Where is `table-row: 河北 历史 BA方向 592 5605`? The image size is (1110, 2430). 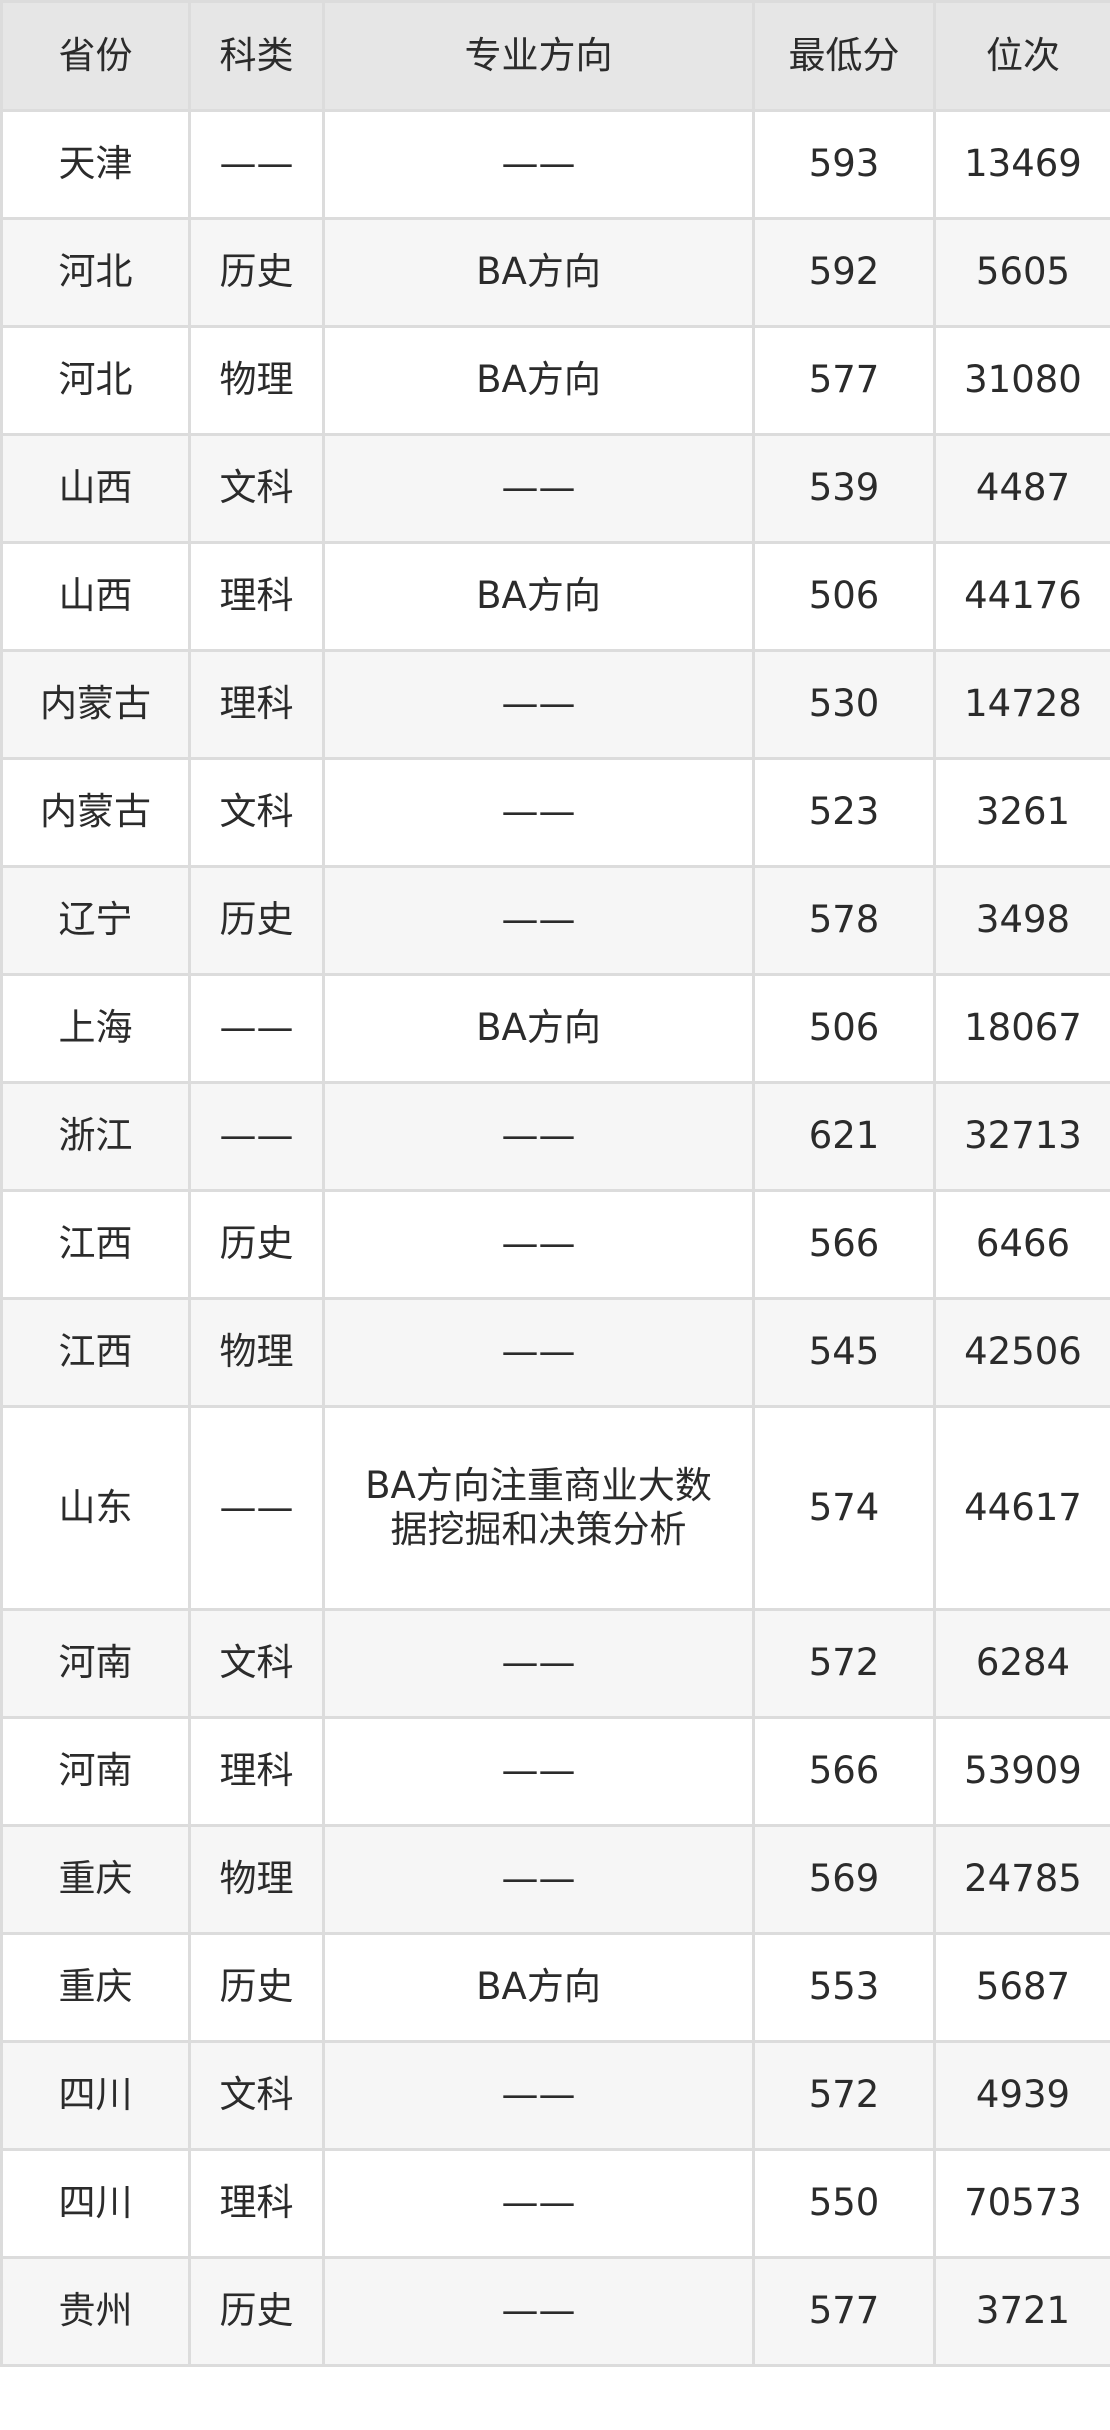
table-row: 河北 历史 BA方向 592 5605 is located at coordinates (555, 272).